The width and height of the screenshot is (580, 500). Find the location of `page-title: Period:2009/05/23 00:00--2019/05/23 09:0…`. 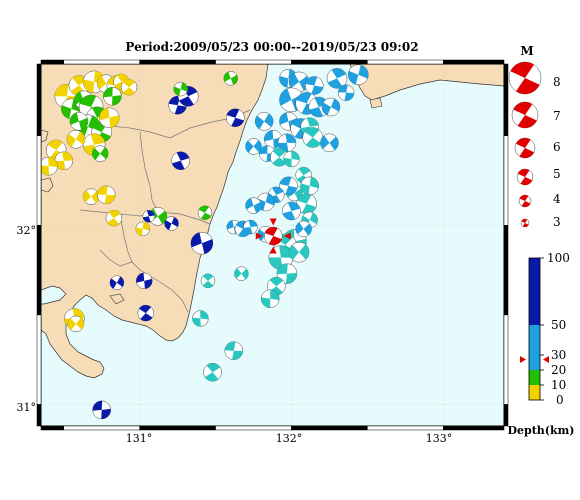

page-title: Period:2009/05/23 00:00--2019/05/23 09:0… is located at coordinates (271, 47).